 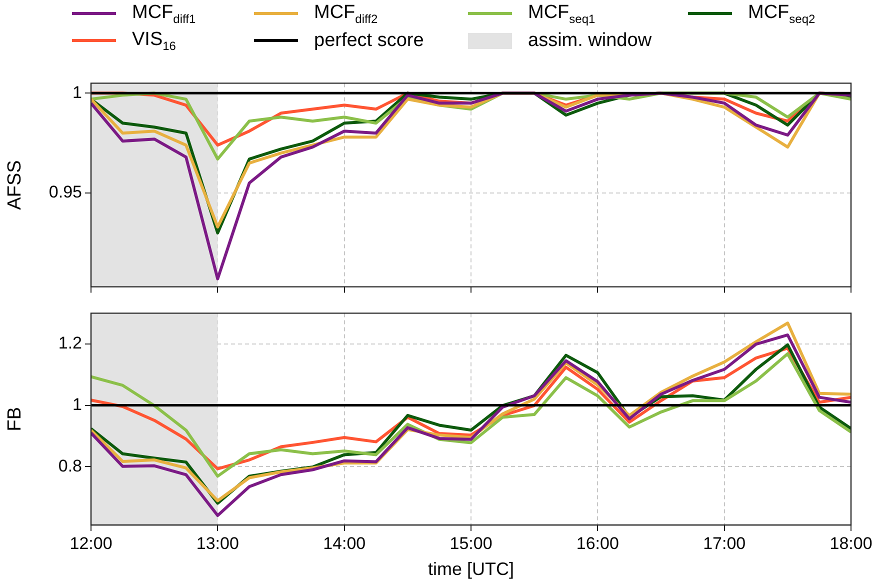 What do you see at coordinates (70, 466) in the screenshot?
I see `y-tick-label: 0.8` at bounding box center [70, 466].